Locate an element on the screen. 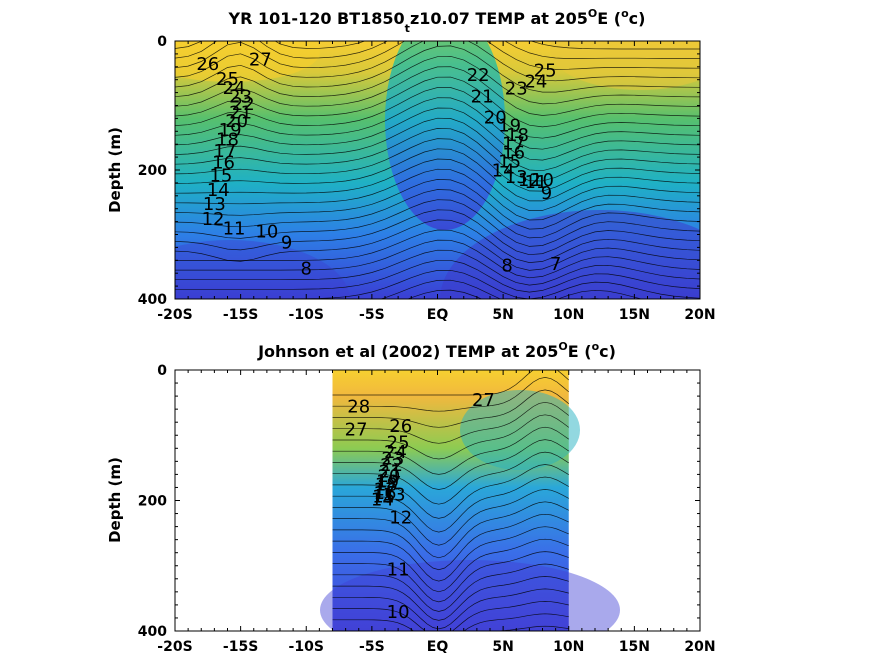 Image resolution: width=875 pixels, height=656 pixels. contour-label: 26 is located at coordinates (400, 426).